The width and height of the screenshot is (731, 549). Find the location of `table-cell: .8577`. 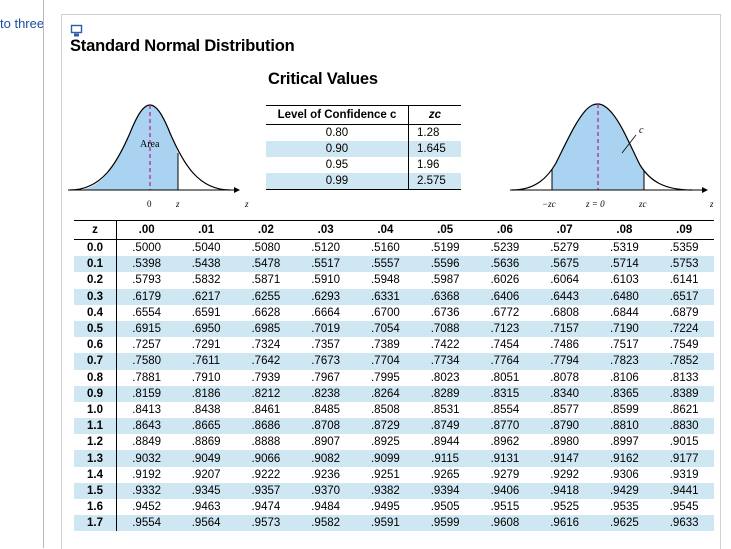

table-cell: .8577 is located at coordinates (565, 409).